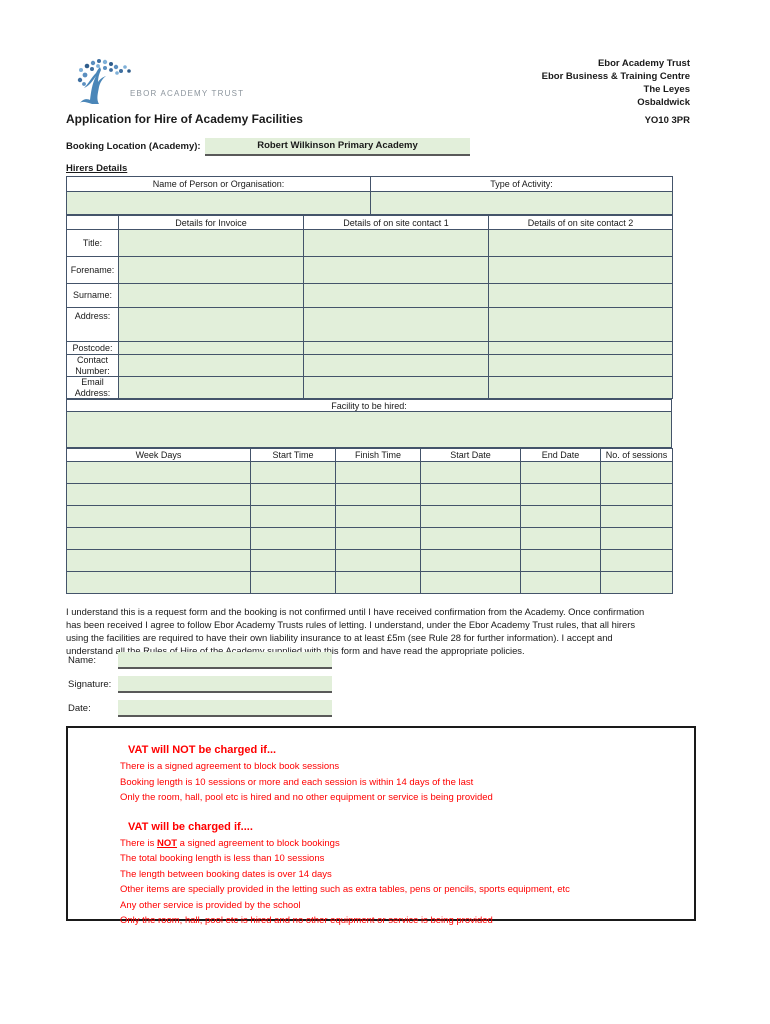  I want to click on email-contact1-field, so click(396, 387).